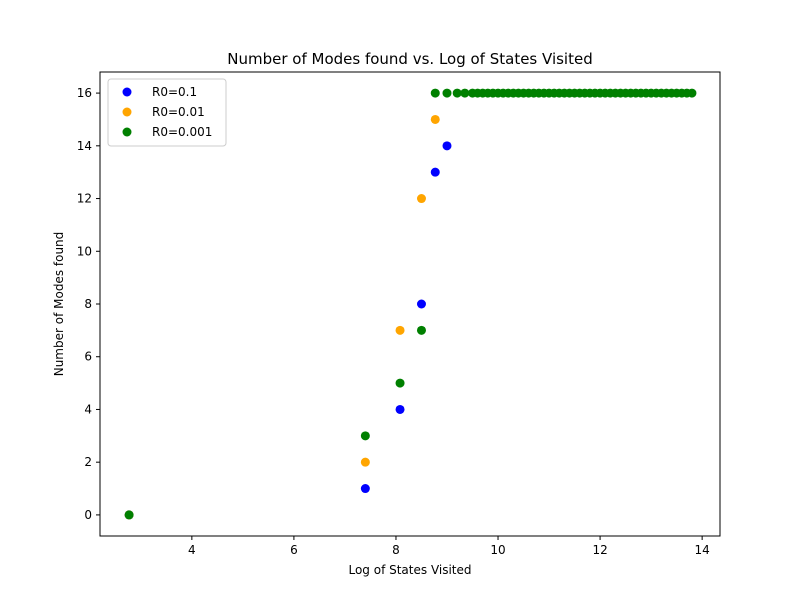 The height and width of the screenshot is (600, 800). Describe the element at coordinates (84, 199) in the screenshot. I see `y-tick-label: 12` at that location.